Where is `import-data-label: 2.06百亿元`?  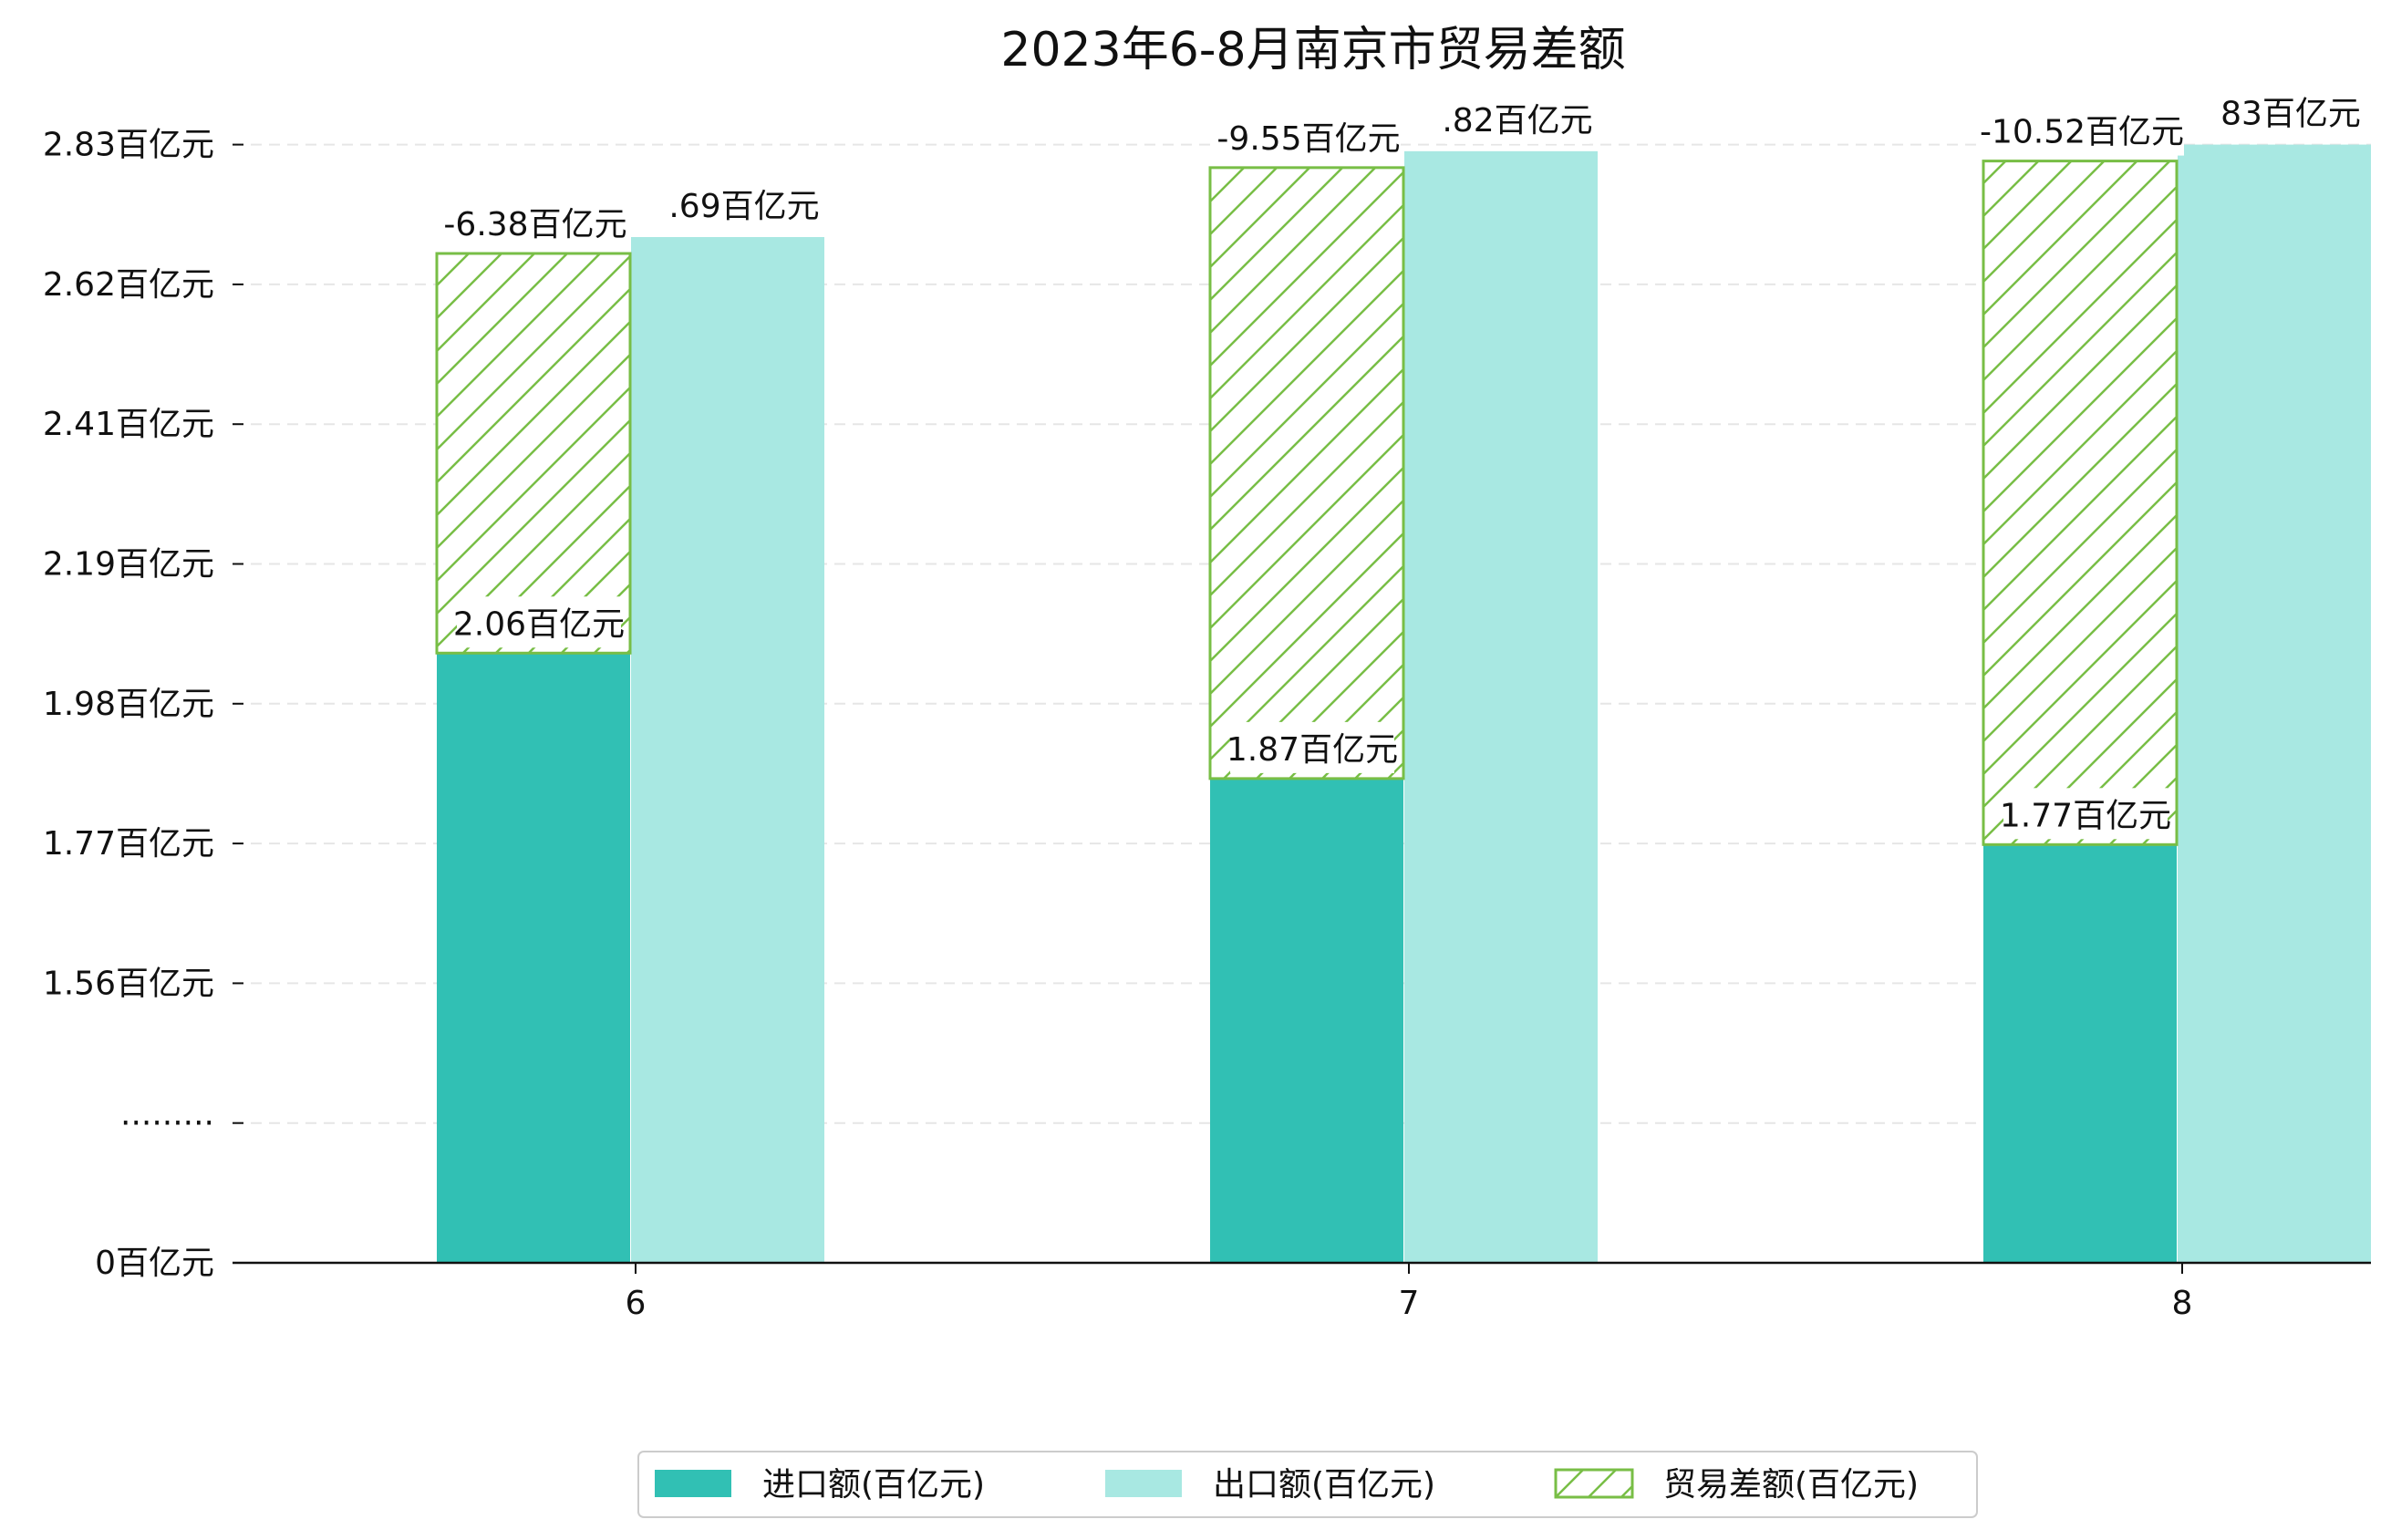
import-data-label: 2.06百亿元 is located at coordinates (539, 624).